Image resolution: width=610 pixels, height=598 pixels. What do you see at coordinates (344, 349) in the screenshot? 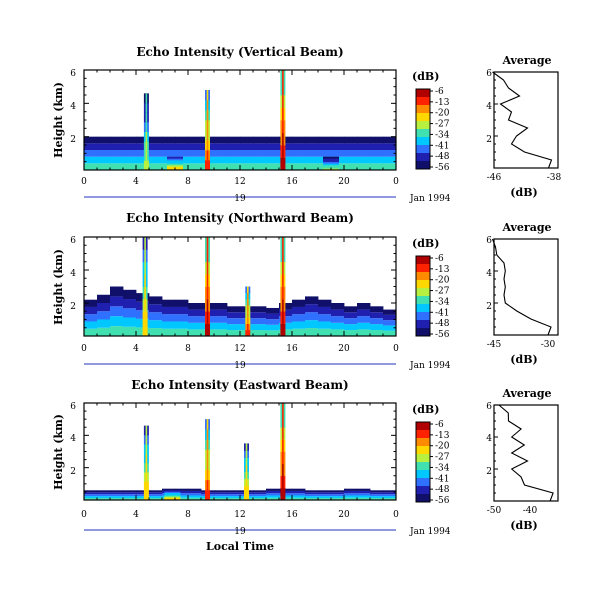
I see `x-tick-label: 20` at bounding box center [344, 349].